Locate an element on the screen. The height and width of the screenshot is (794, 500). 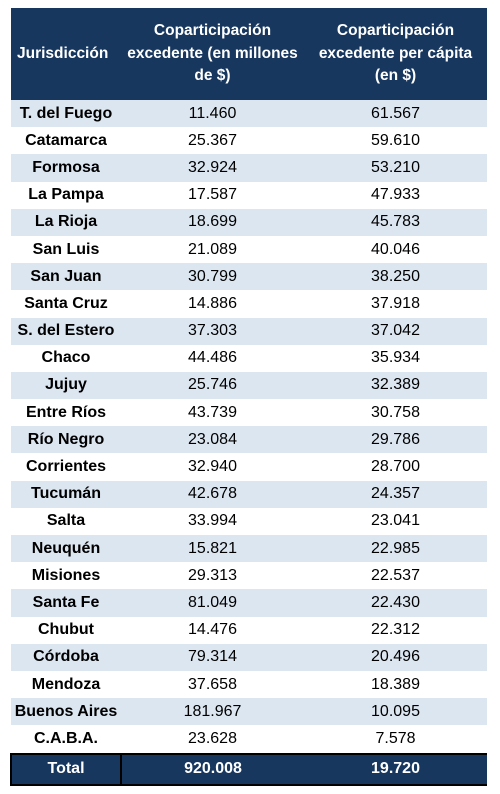
jurisdiccion-cell: La Pampa is located at coordinates (66, 195).